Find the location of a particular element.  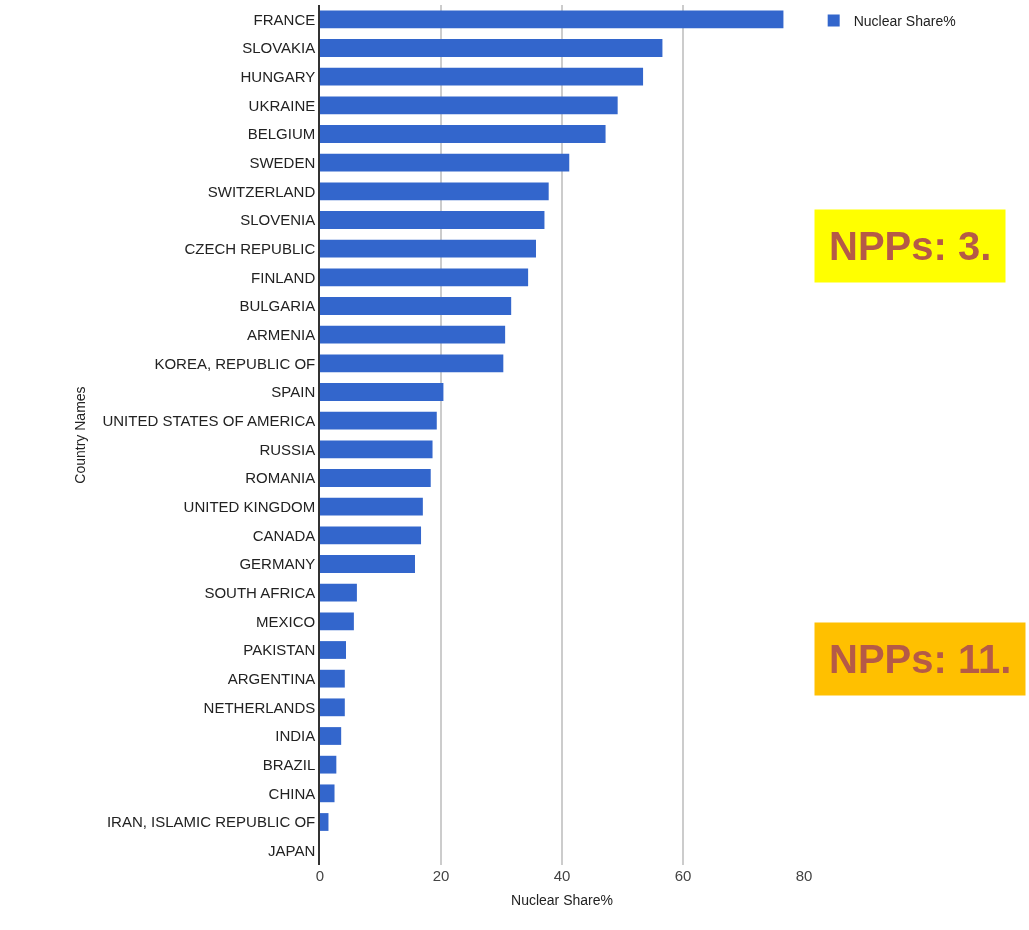

y-axis-title: Country Names is located at coordinates (79, 435).